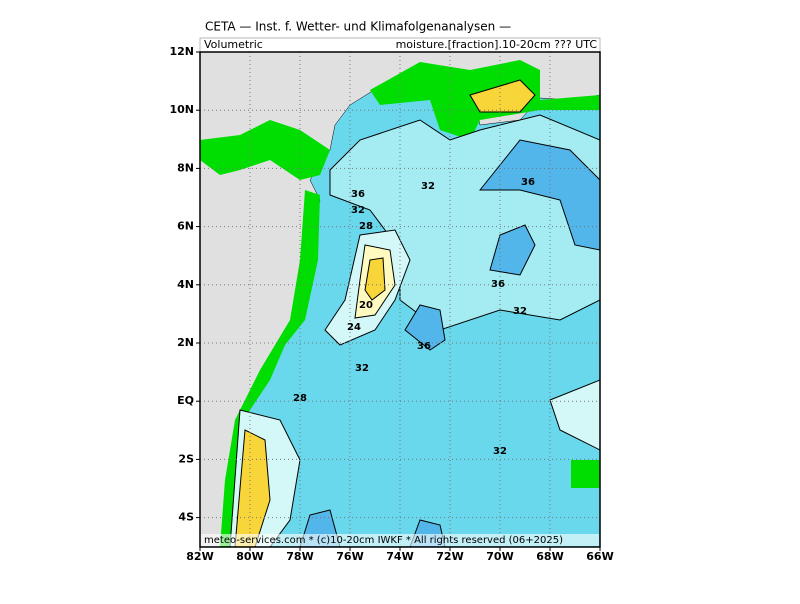 This screenshot has height=604, width=800. What do you see at coordinates (233, 44) in the screenshot?
I see `subtitle-left: Volumetric` at bounding box center [233, 44].